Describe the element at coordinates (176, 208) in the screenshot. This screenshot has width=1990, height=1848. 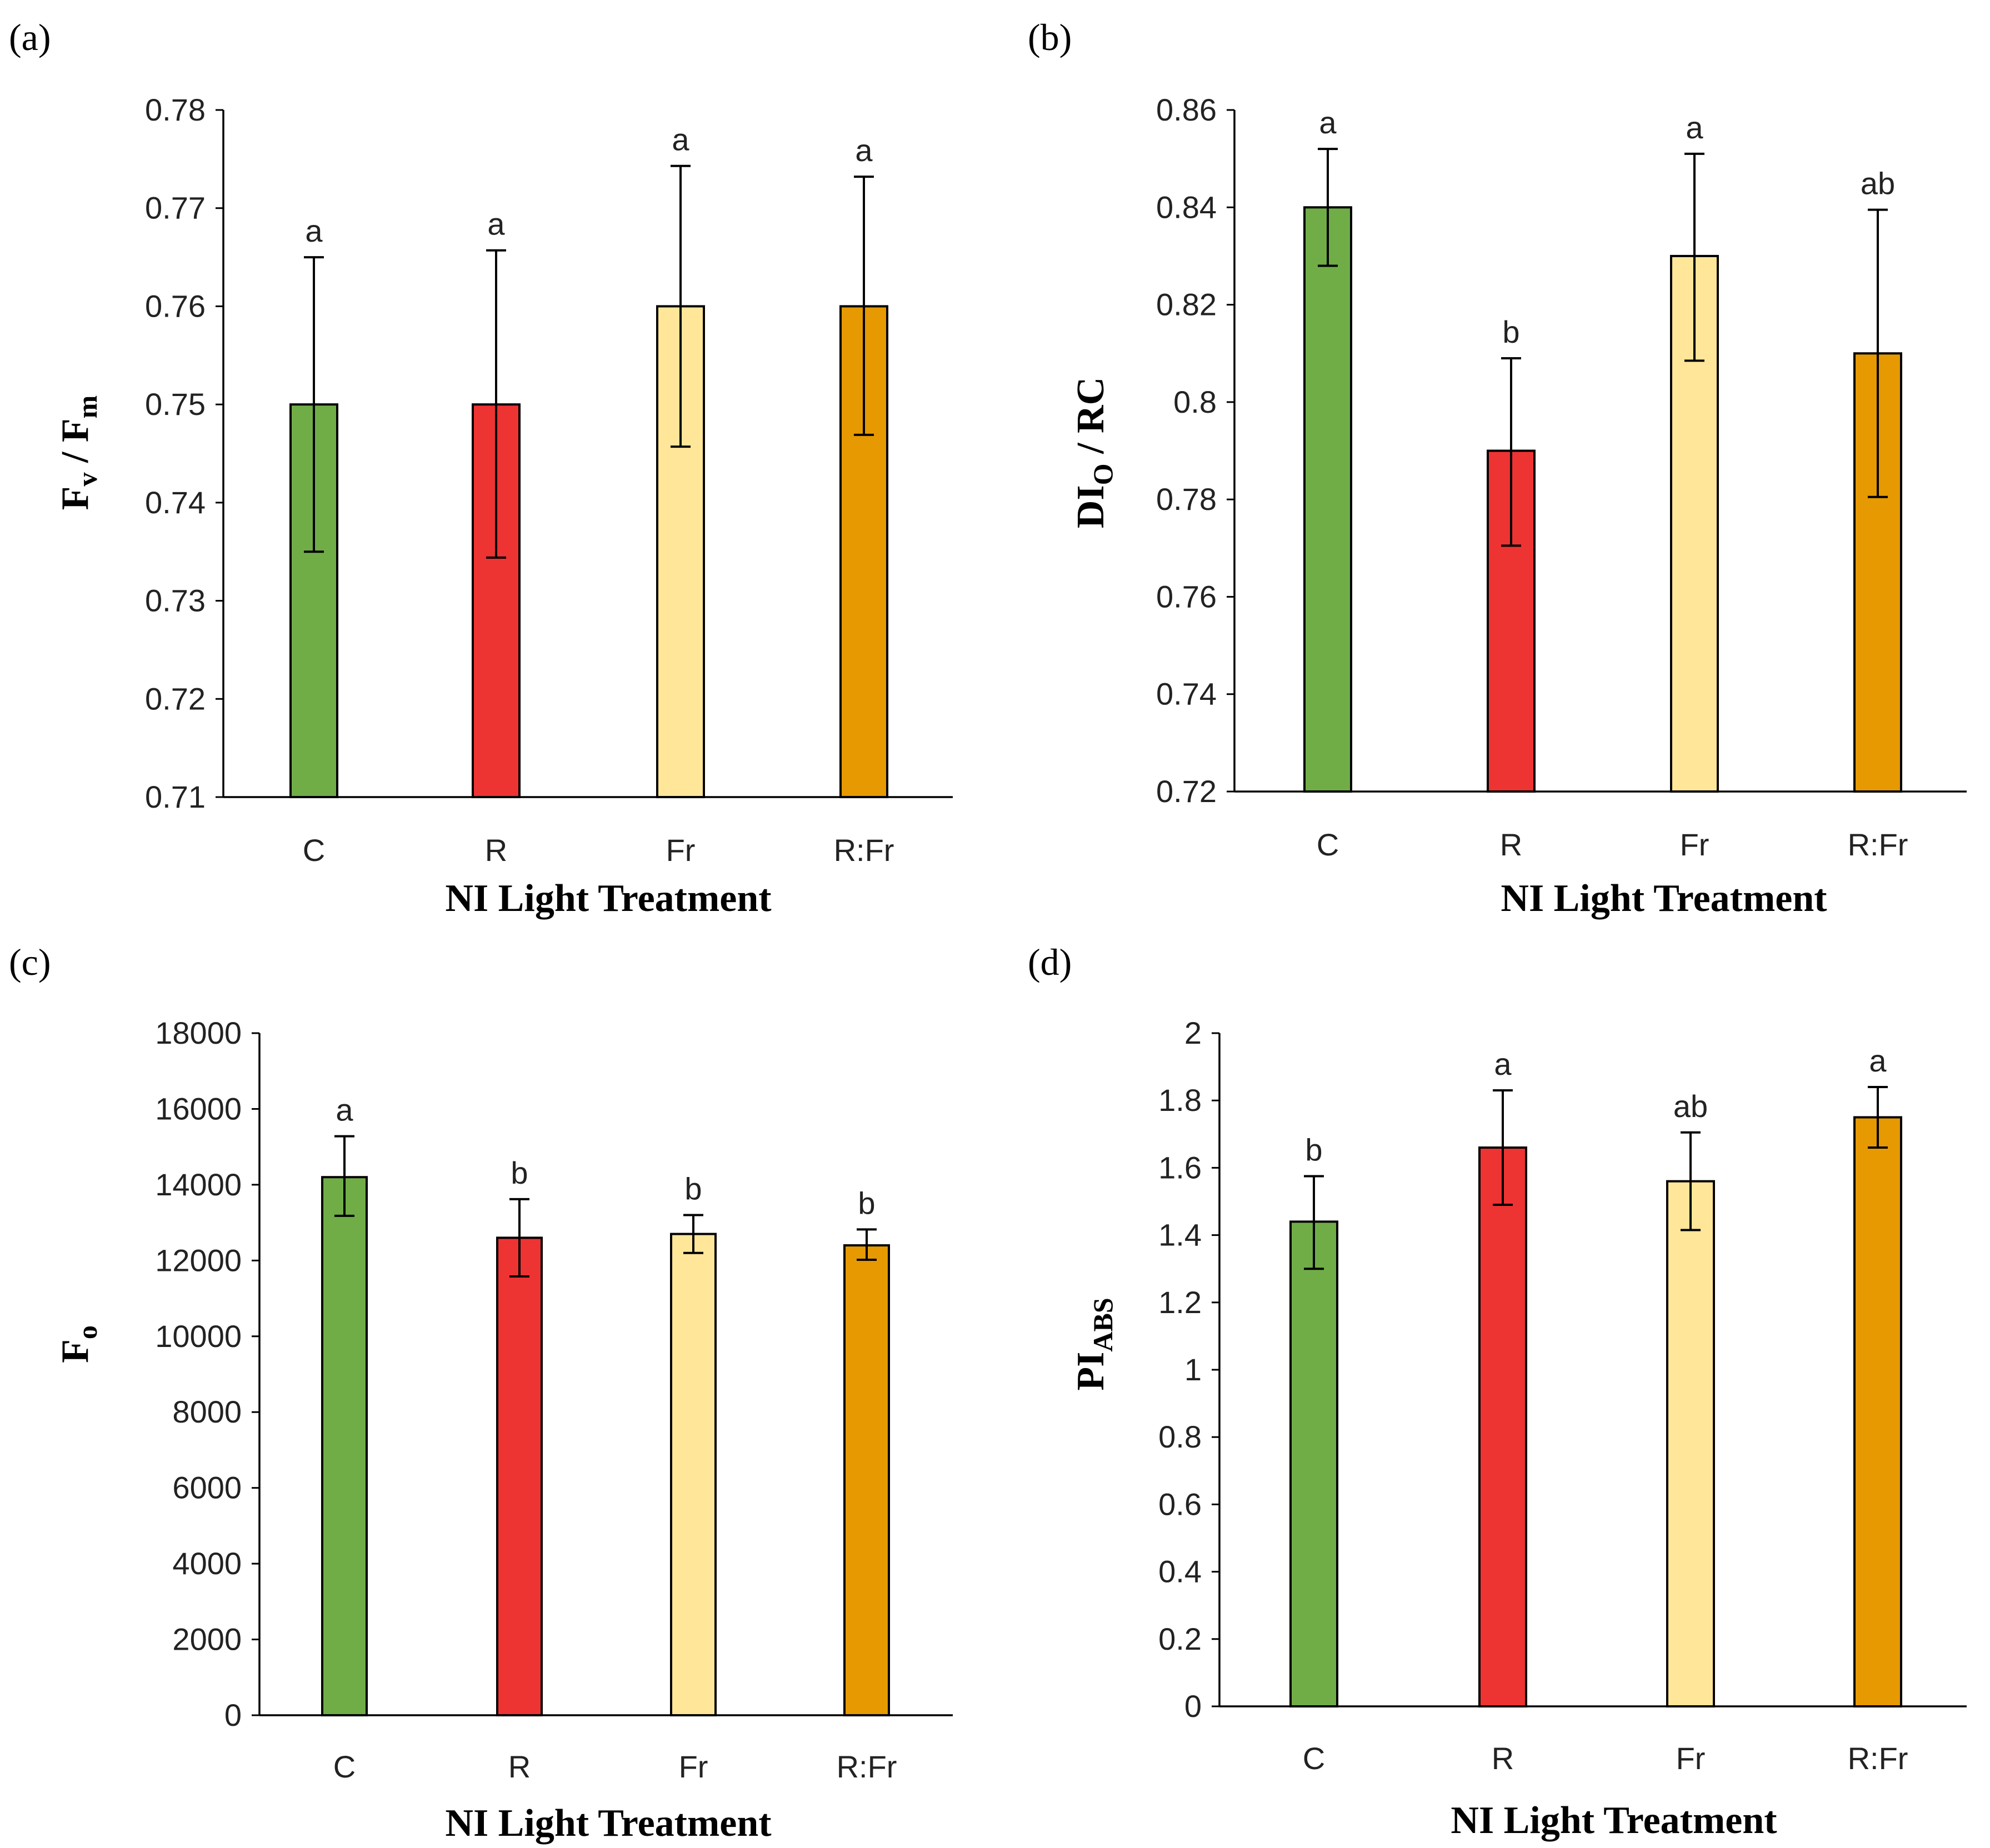
I see `y-tick-label: 0.77` at that location.